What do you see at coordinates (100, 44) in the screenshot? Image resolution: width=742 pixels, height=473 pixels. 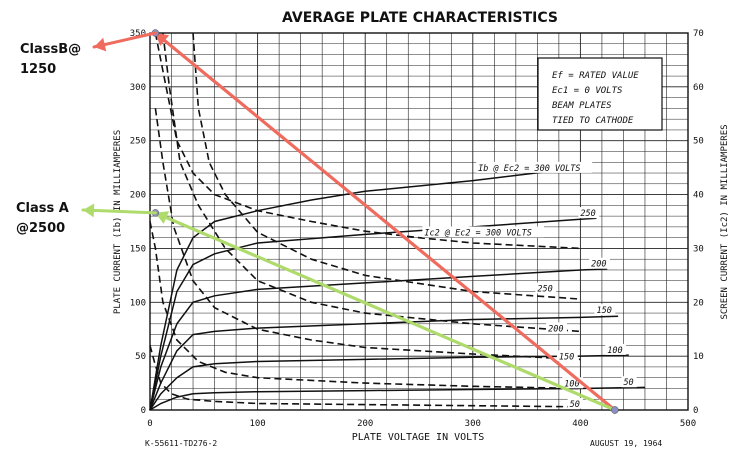 I see `class-b-pointer-head` at bounding box center [100, 44].